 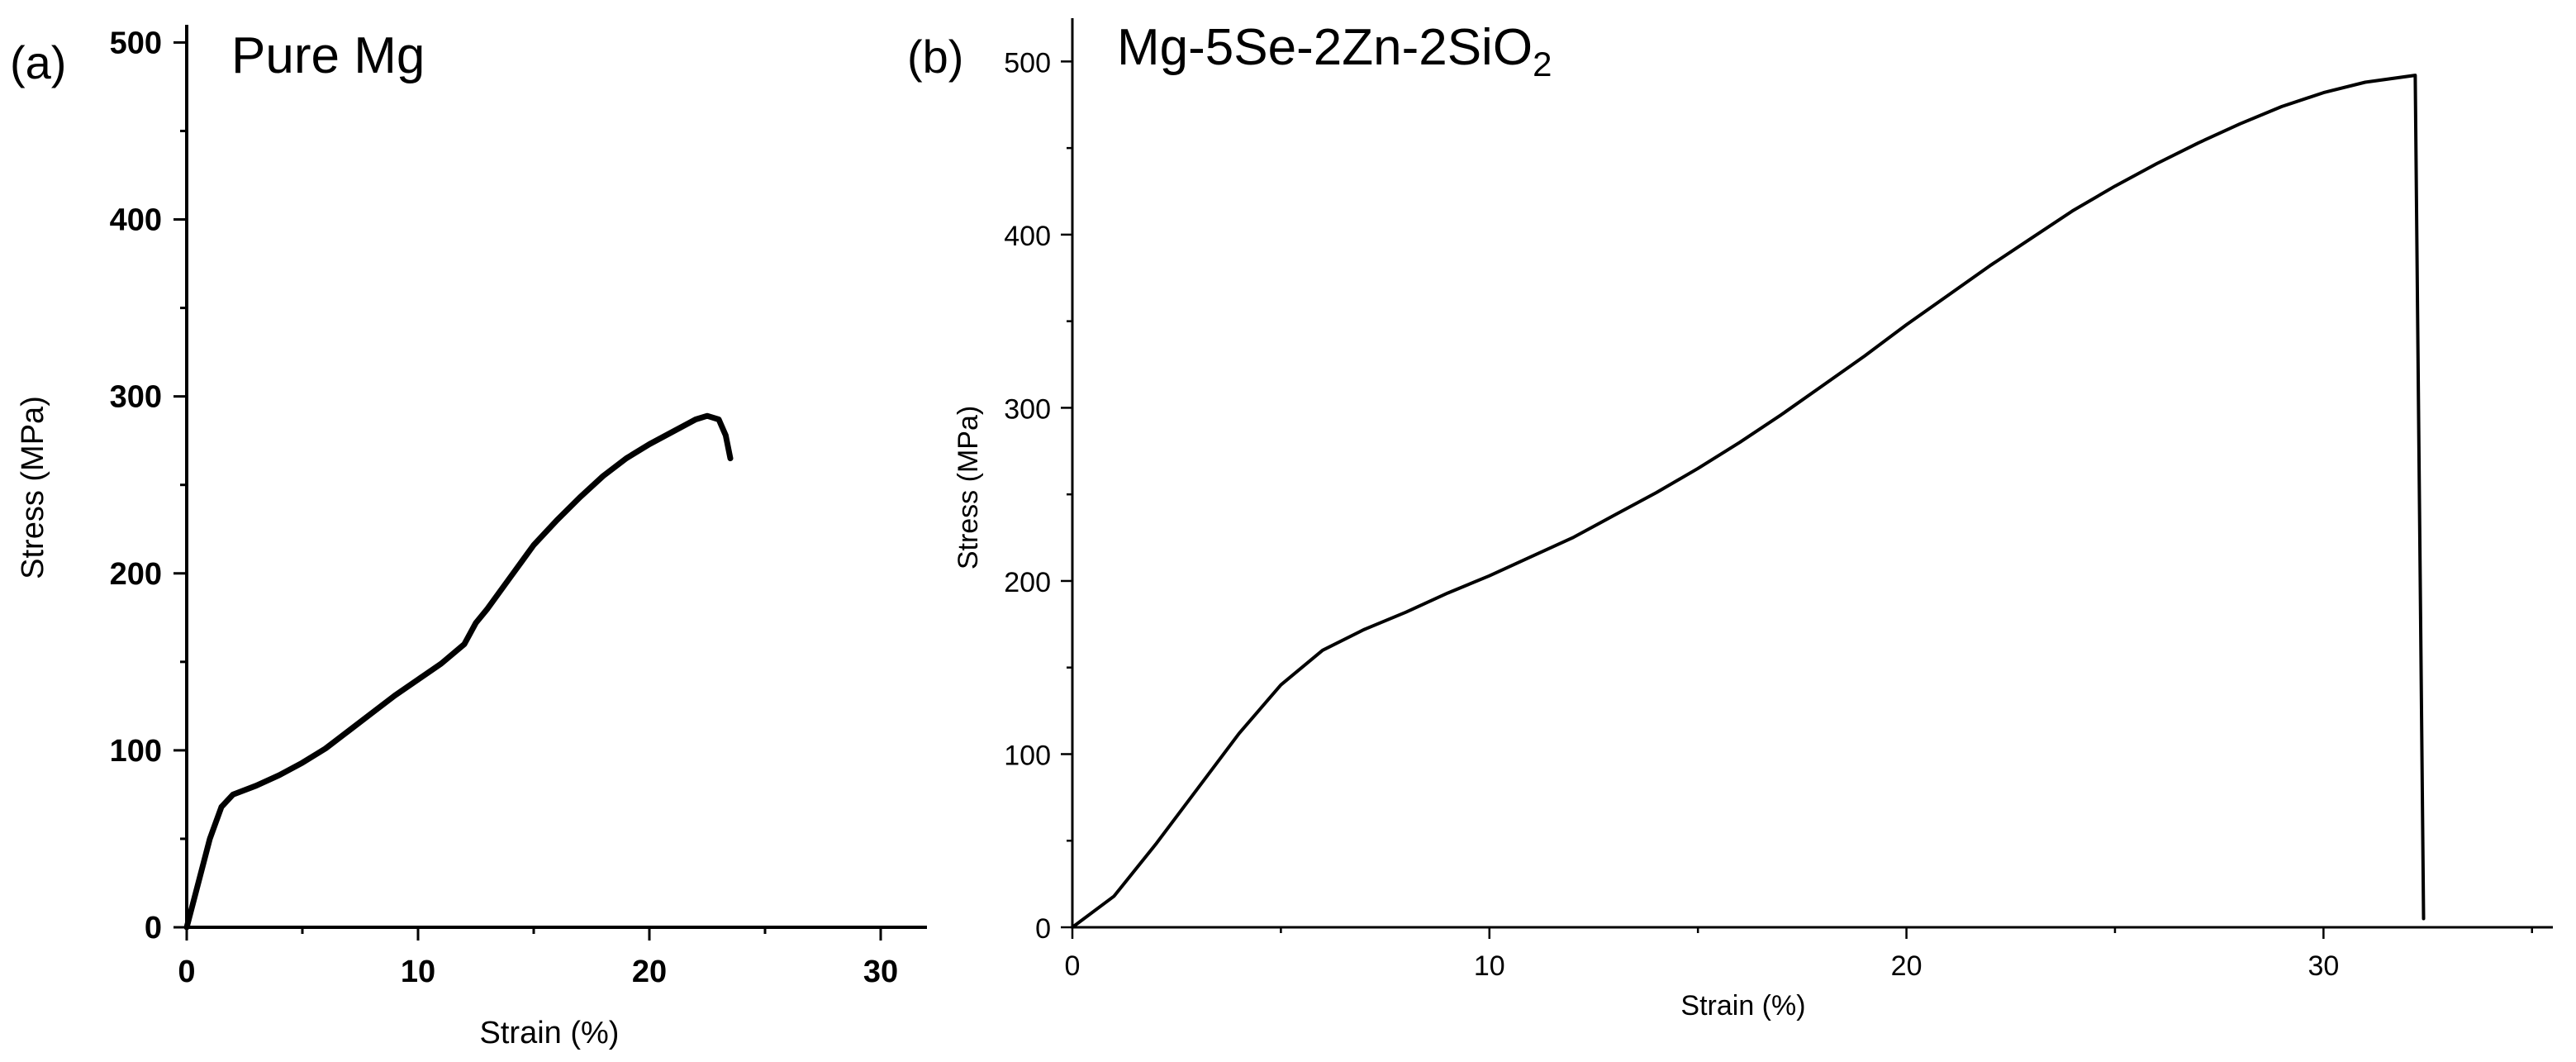 I want to click on panel-a-y-tick-label: 300, so click(x=136, y=397).